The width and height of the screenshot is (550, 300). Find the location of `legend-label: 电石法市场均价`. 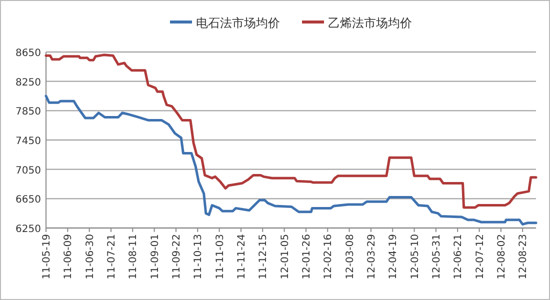

legend-label: 电石法市场均价 is located at coordinates (238, 23).